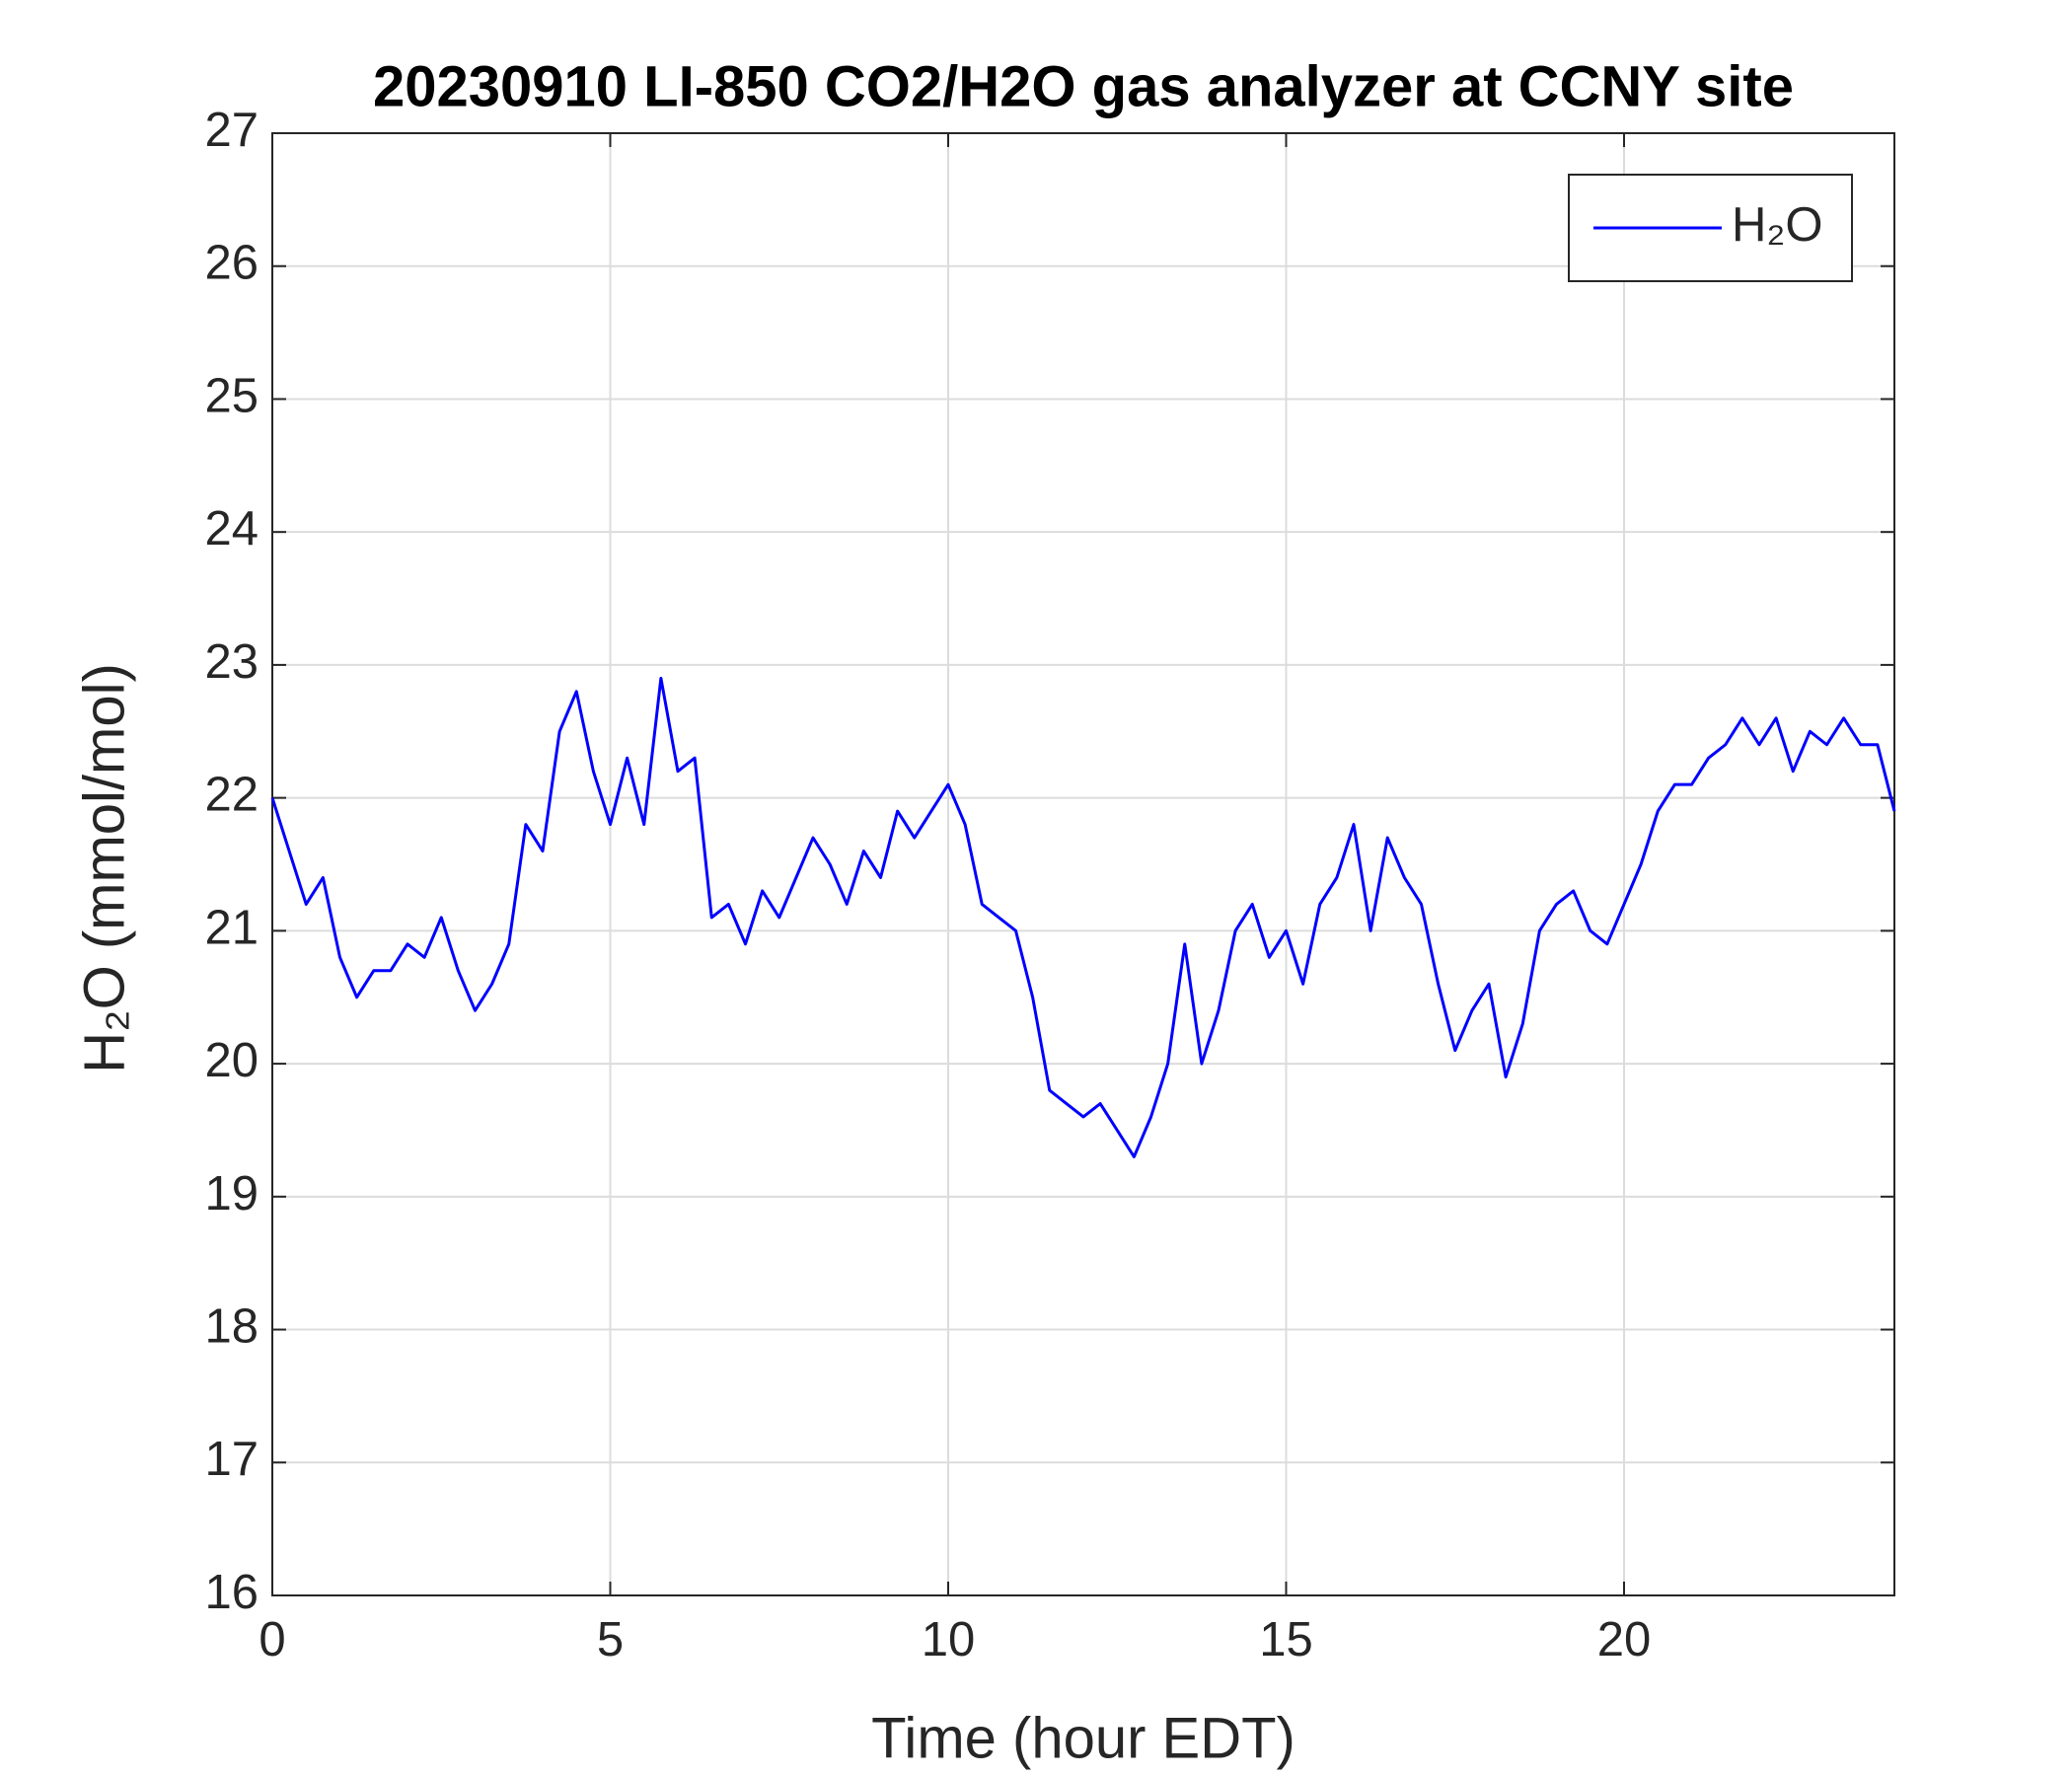  Describe the element at coordinates (231, 796) in the screenshot. I see `y-tick-label: 22` at that location.